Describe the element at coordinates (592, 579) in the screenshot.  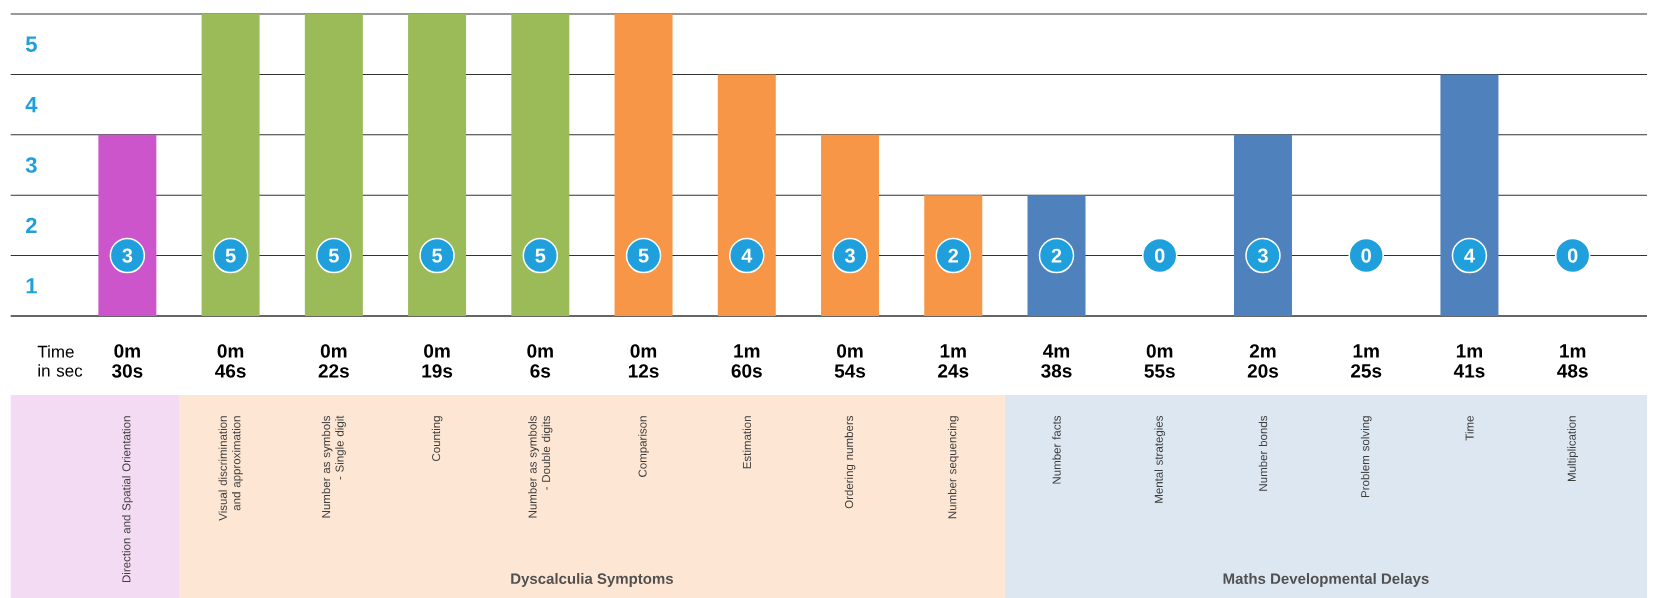
I see `text: Dyscalculia Symptoms` at that location.